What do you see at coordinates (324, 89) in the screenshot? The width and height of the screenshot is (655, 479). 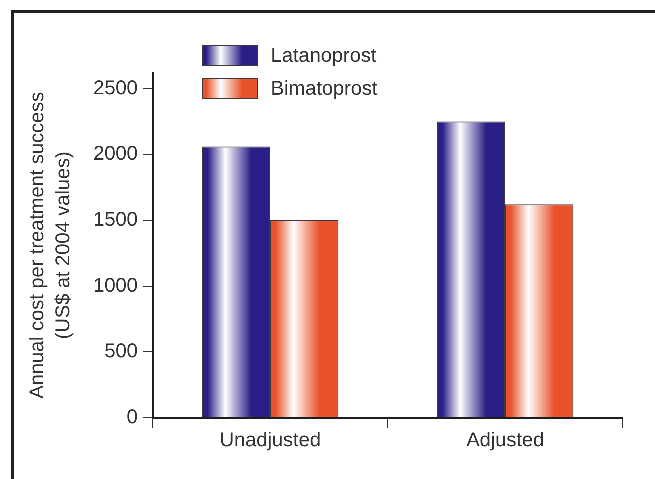 I see `legend-label: Bimatoprost` at bounding box center [324, 89].